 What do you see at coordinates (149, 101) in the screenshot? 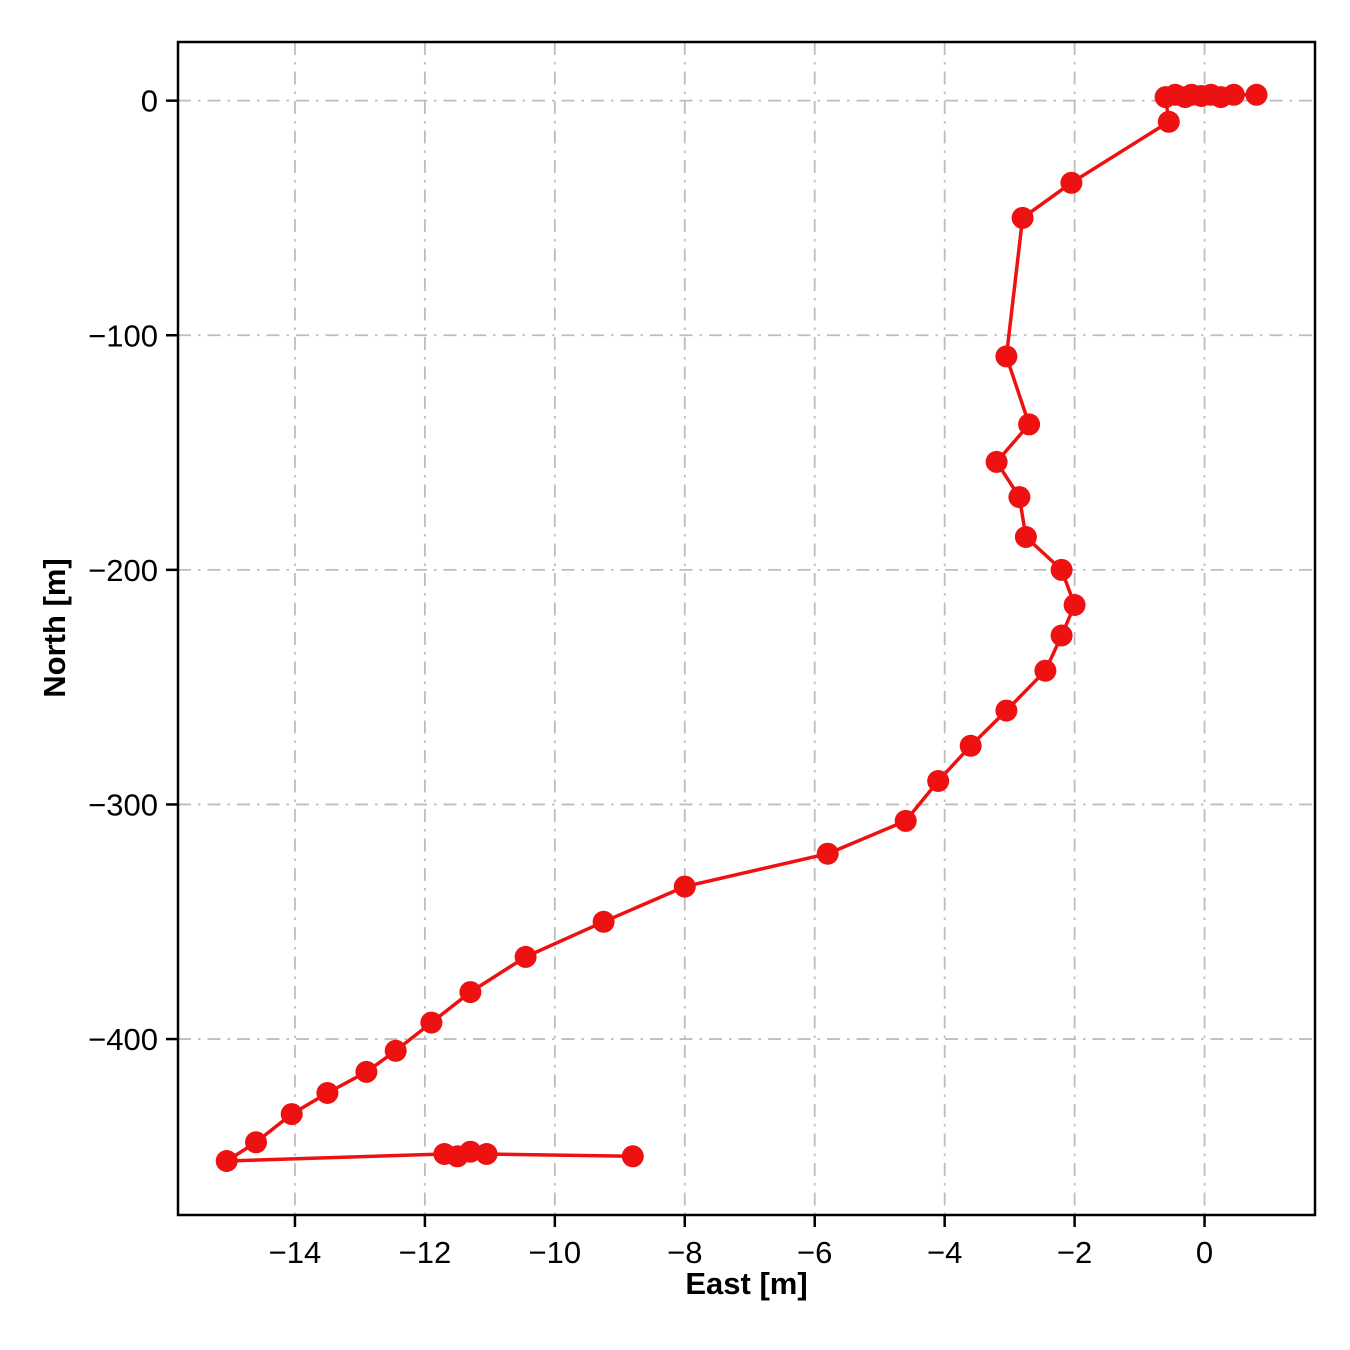
I see `y-tick-label: 0` at bounding box center [149, 101].